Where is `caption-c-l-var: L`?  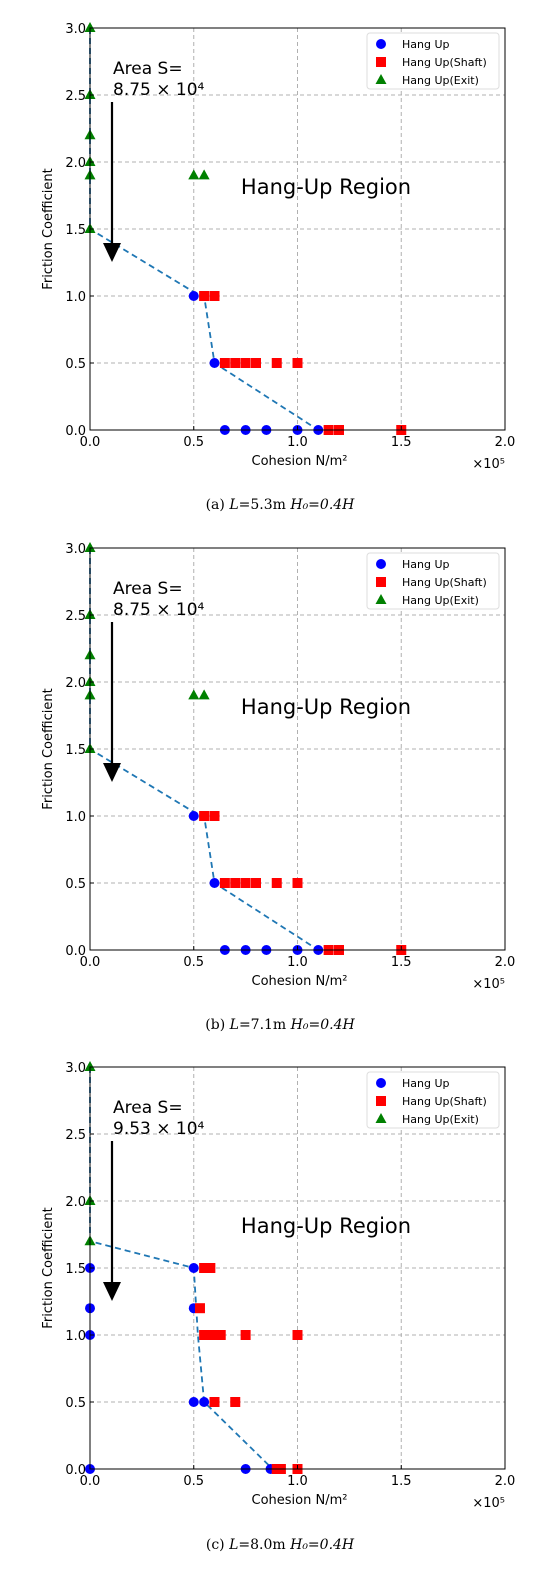 caption-c-l-var: L is located at coordinates (234, 1545).